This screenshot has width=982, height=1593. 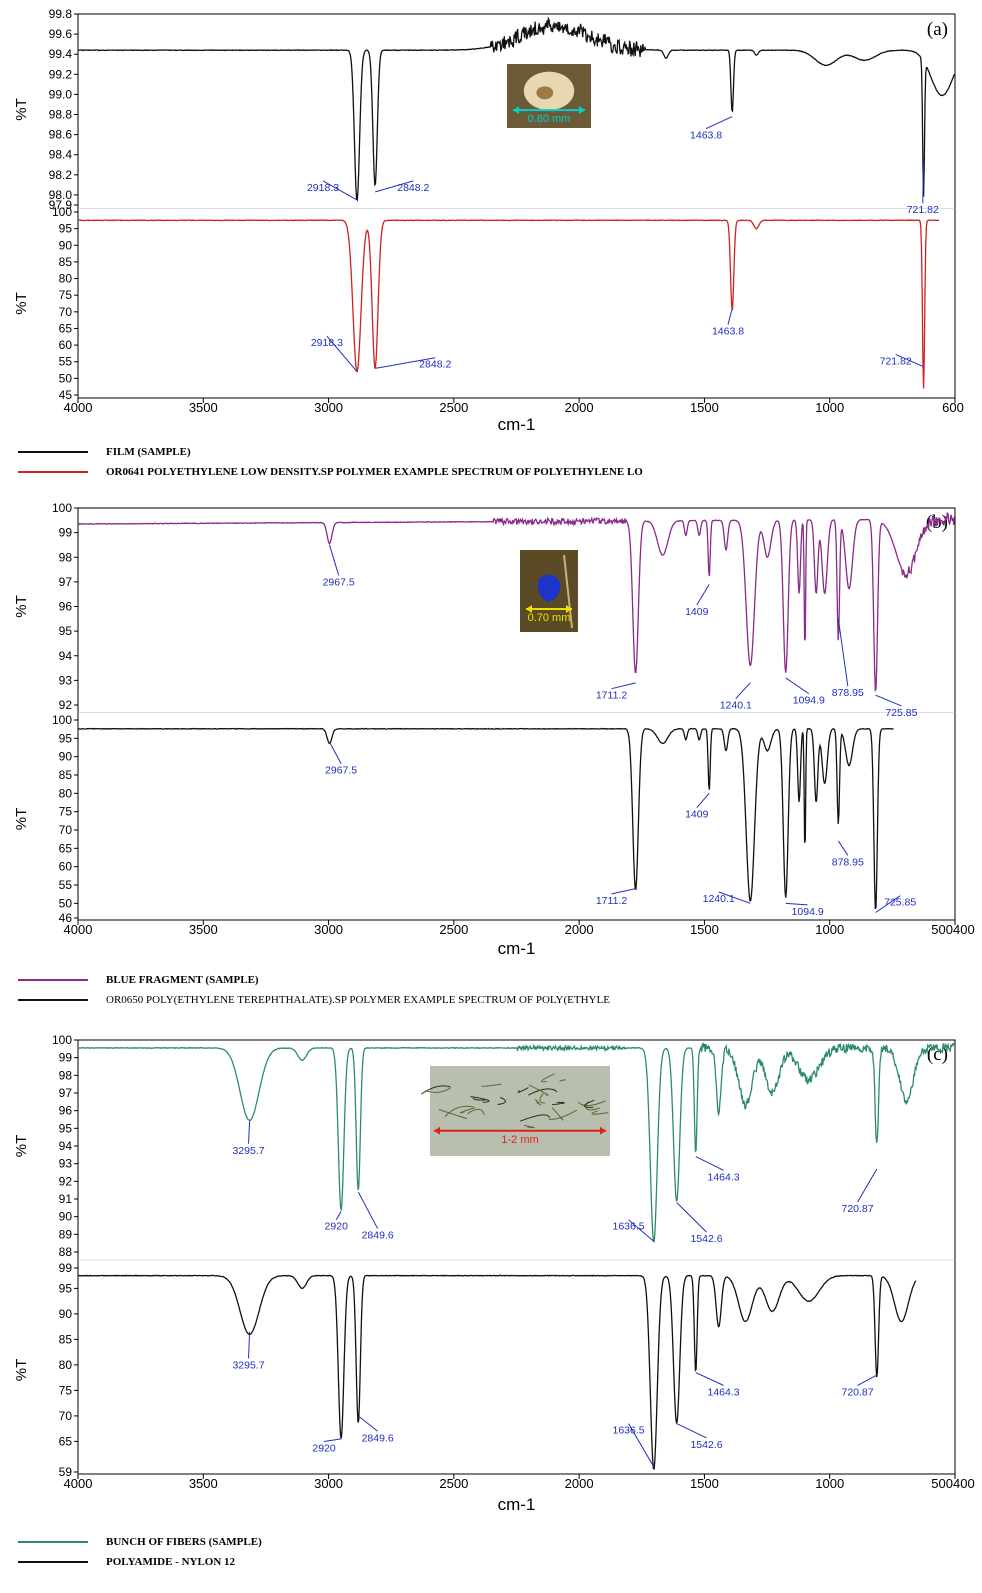 What do you see at coordinates (337, 1227) in the screenshot?
I see `peak-label: 2920` at bounding box center [337, 1227].